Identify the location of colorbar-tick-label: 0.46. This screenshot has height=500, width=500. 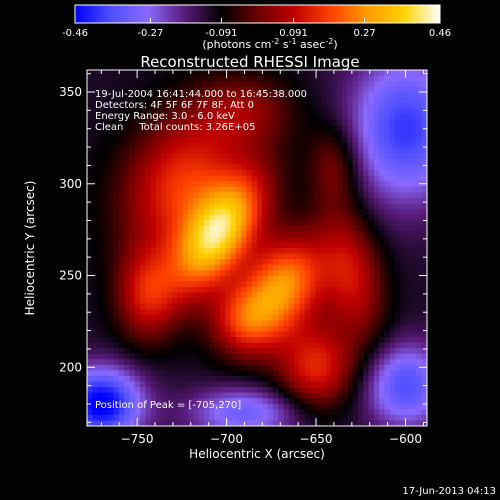
(440, 33).